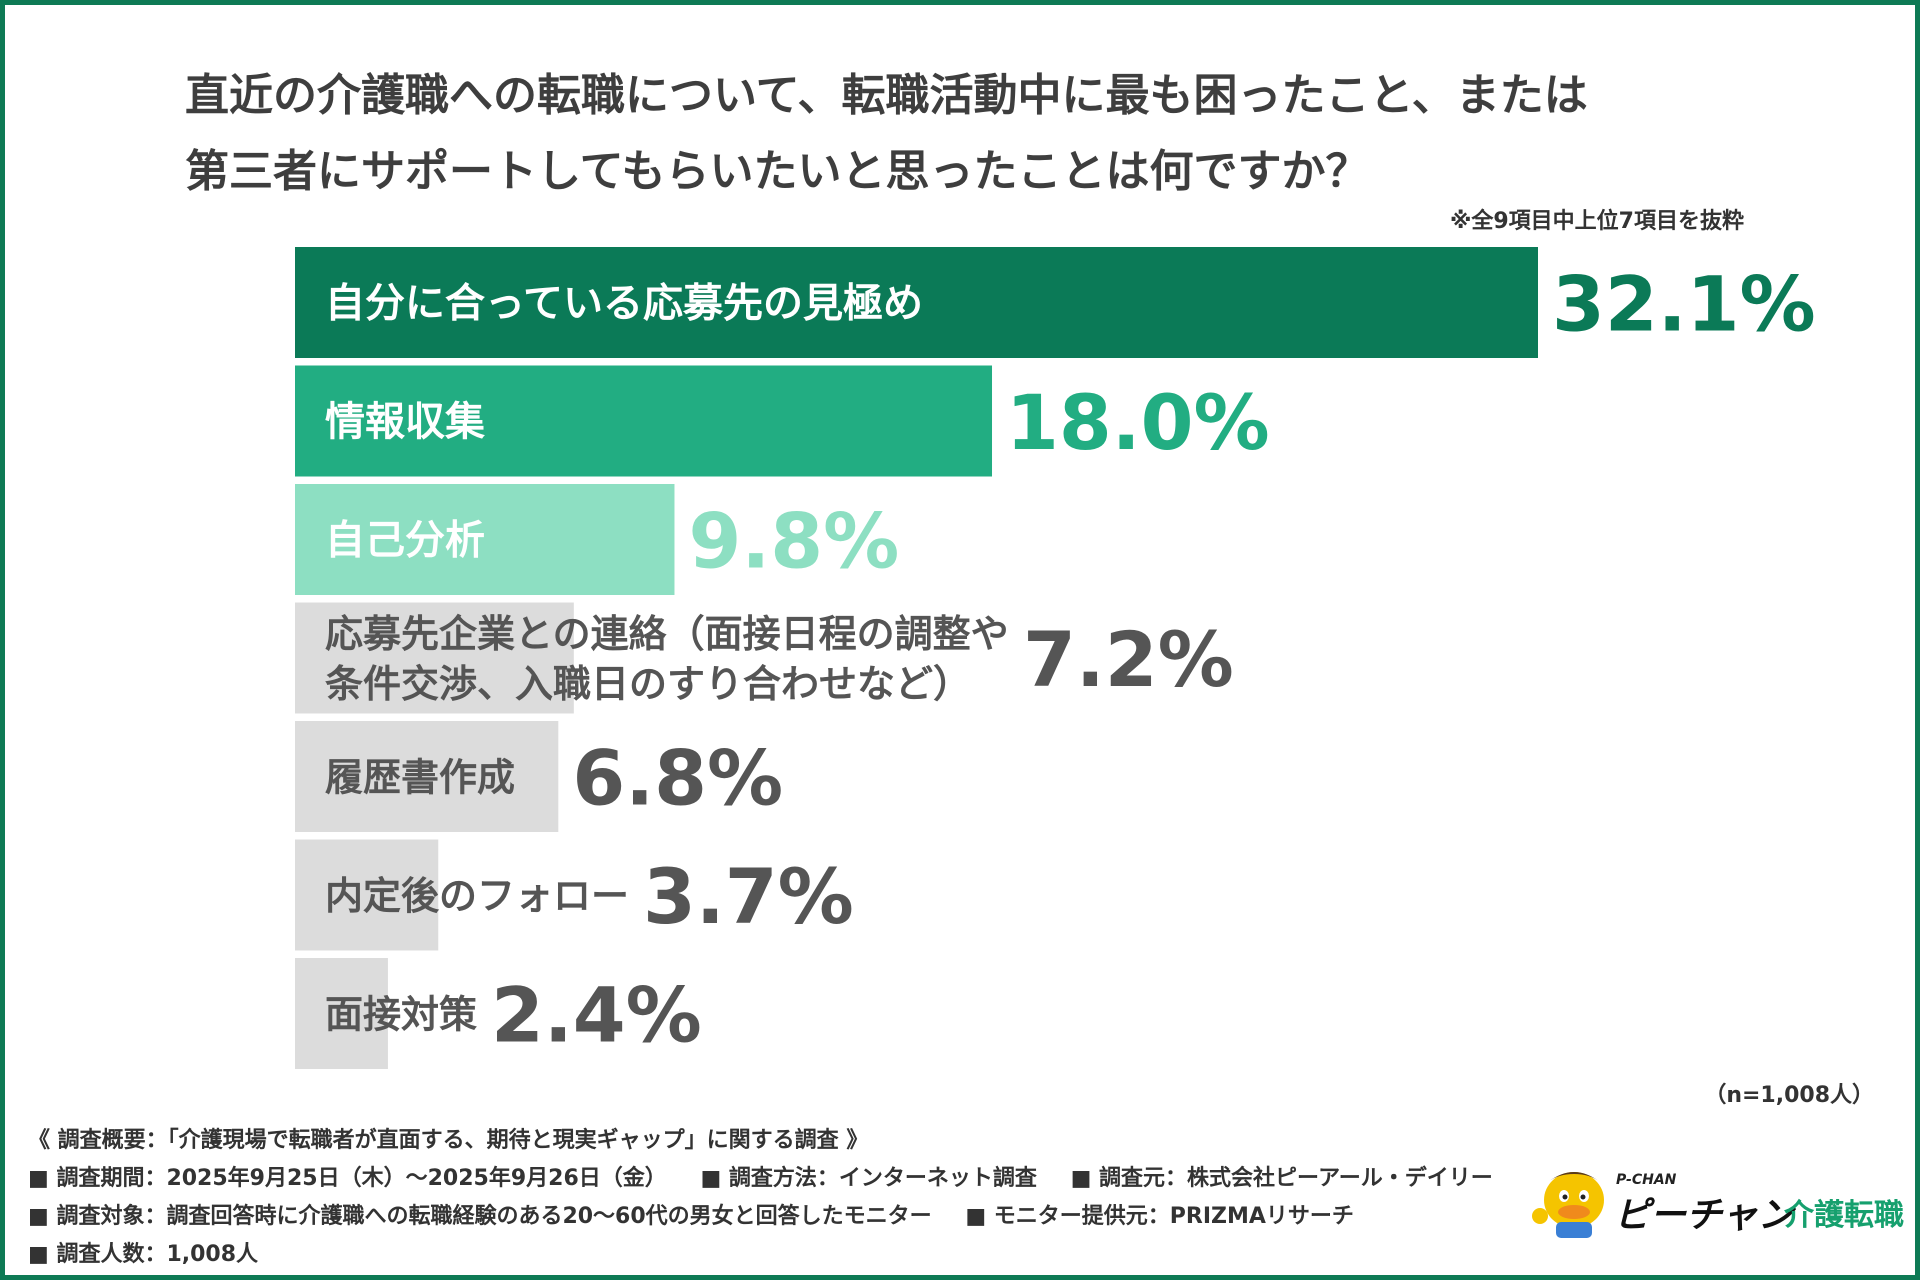 Image resolution: width=1920 pixels, height=1280 pixels. I want to click on value-label-7: 2.4%, so click(596, 1015).